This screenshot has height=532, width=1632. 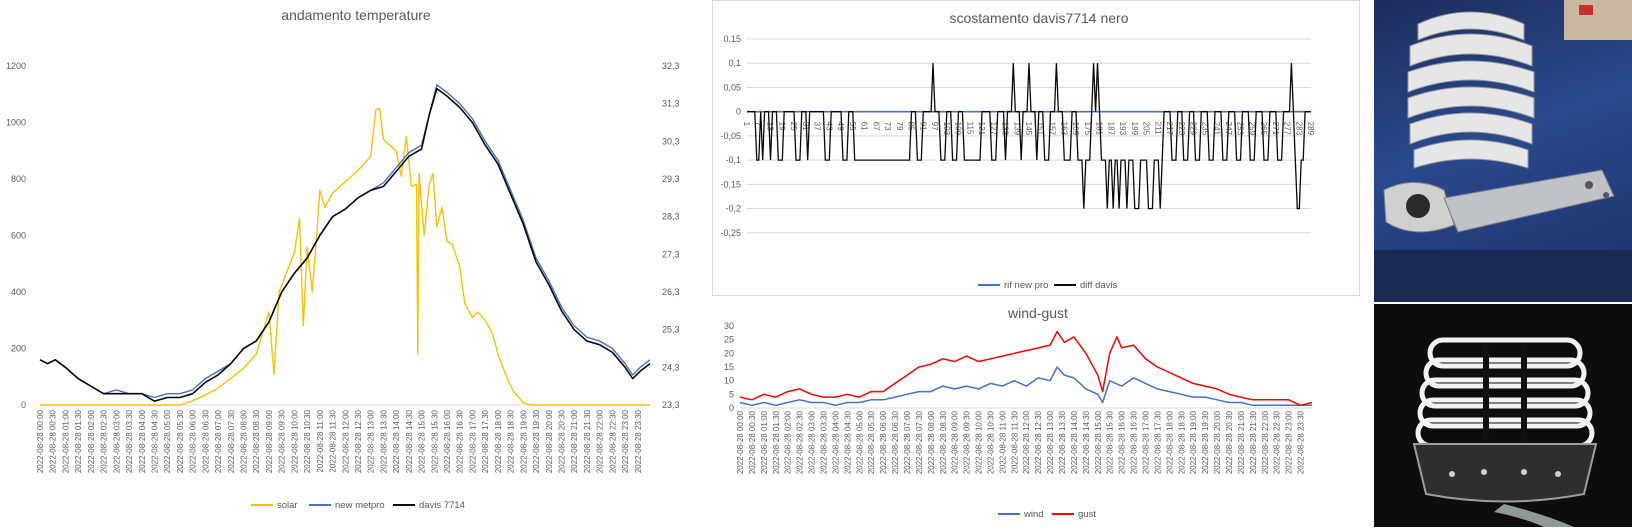 I want to click on deviation-x-tick-label: 127, so click(x=993, y=129).